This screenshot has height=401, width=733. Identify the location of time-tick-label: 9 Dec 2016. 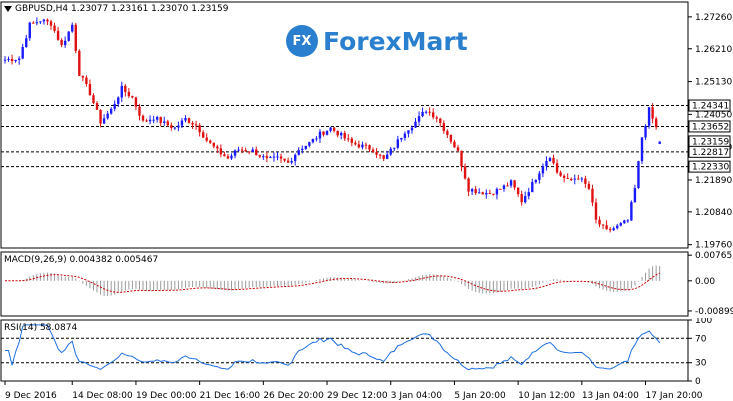
(31, 396).